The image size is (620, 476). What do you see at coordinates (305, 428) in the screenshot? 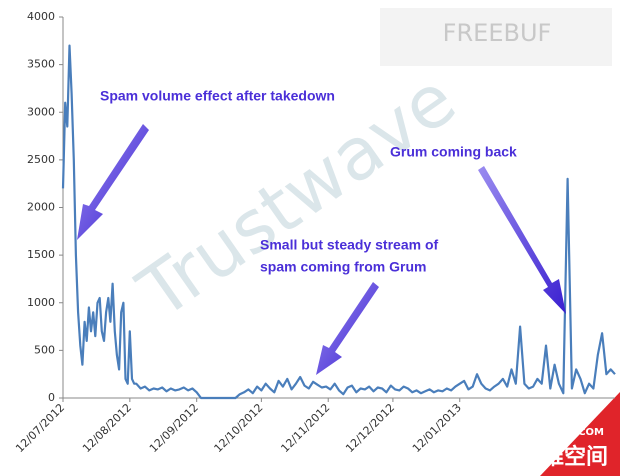
I see `x-tick-label: 12/11/2012` at bounding box center [305, 428].